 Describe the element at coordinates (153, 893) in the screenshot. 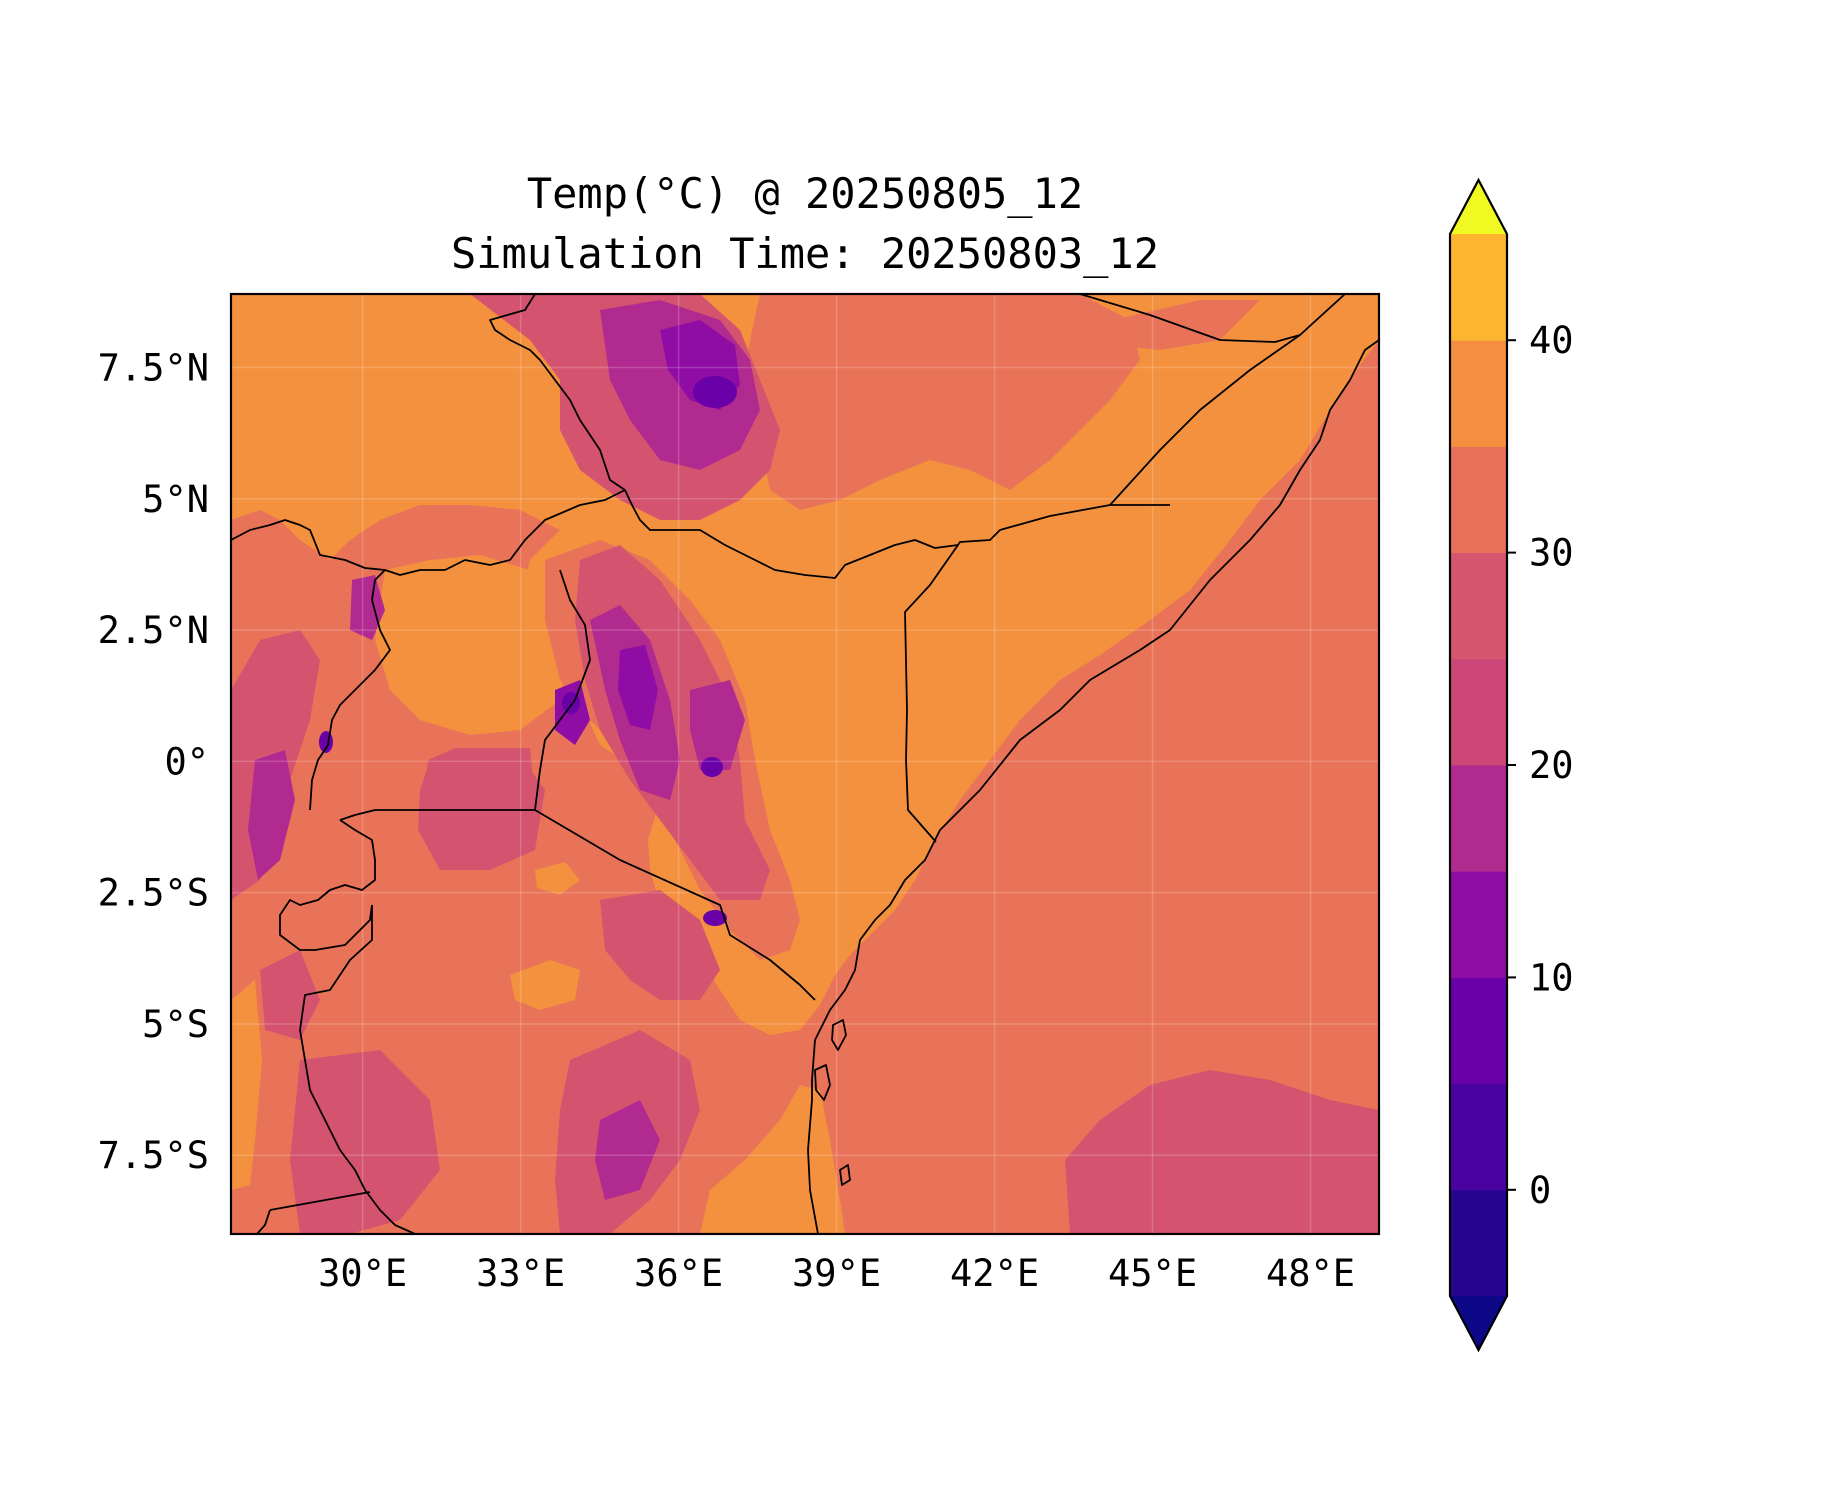

I see `y-tick-label: 2.5°S` at that location.